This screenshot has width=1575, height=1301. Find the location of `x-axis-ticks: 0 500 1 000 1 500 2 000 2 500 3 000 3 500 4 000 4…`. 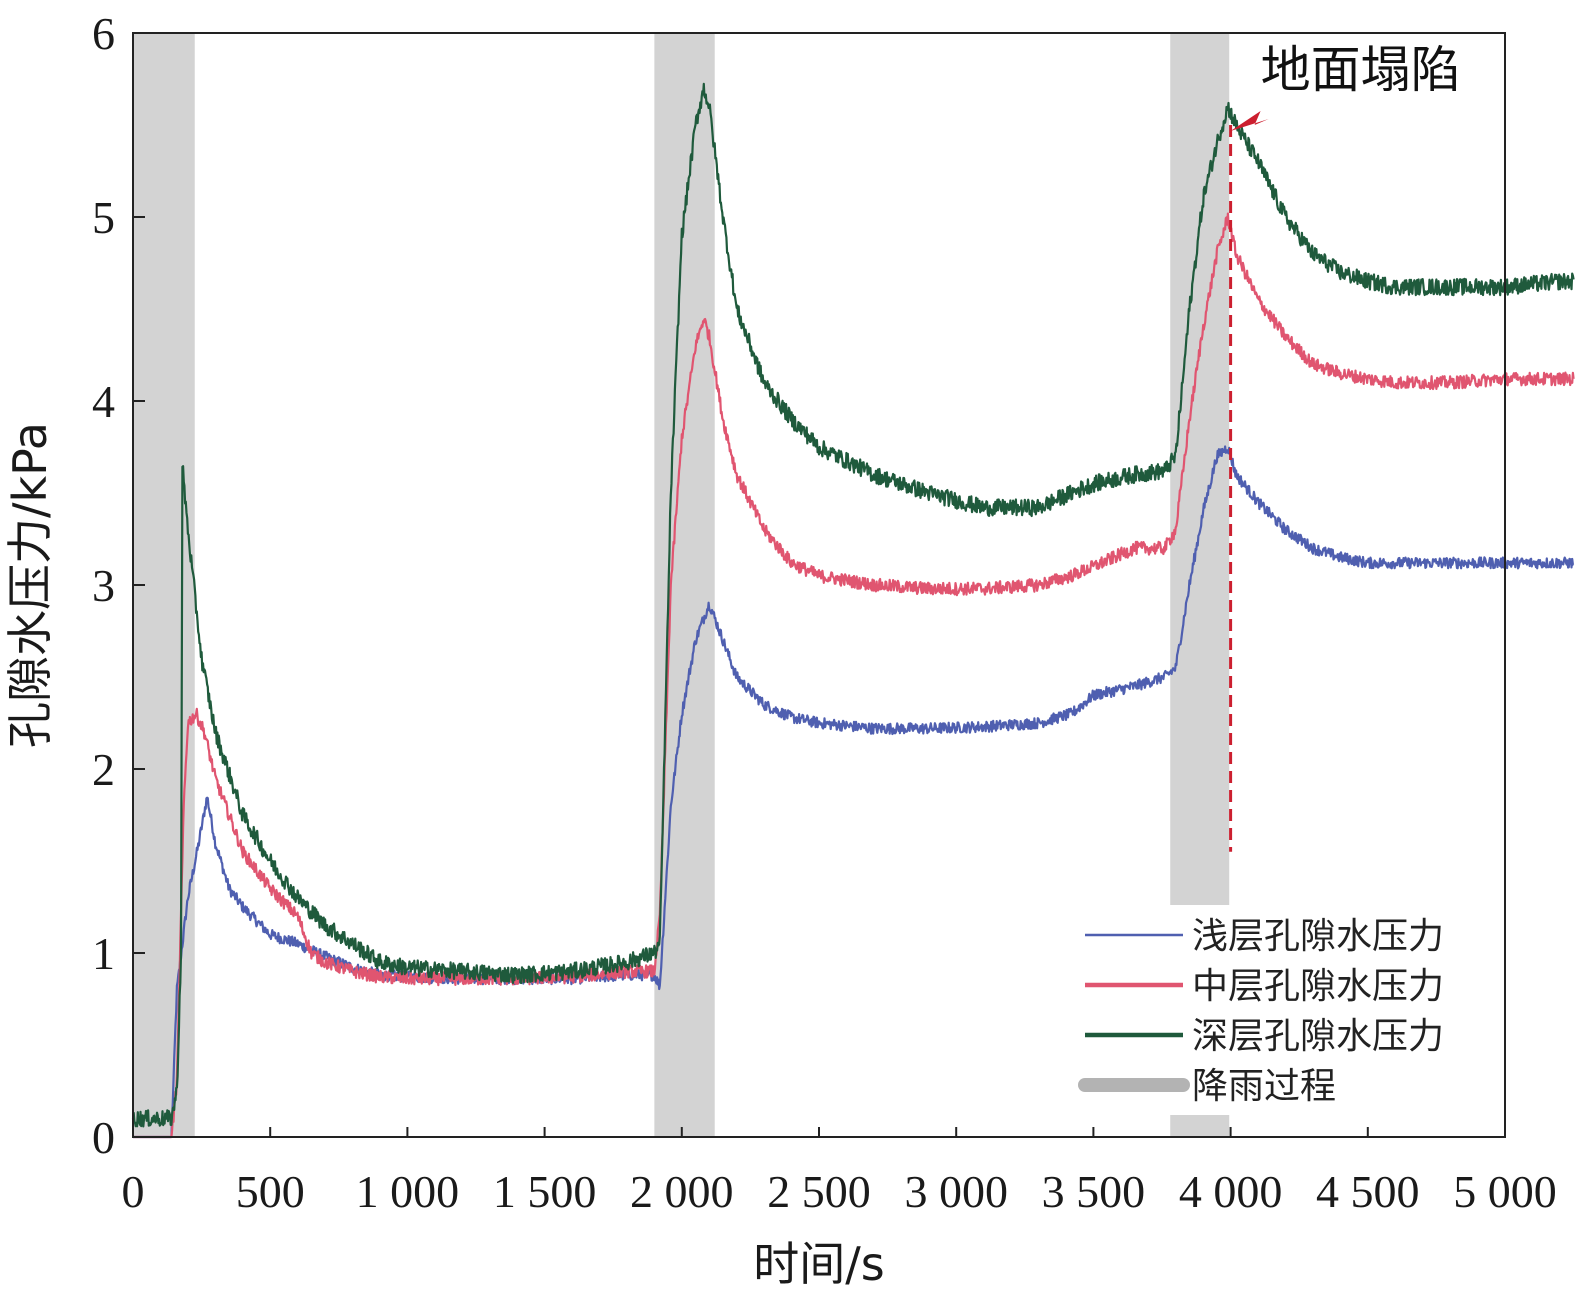

x-axis-ticks: 0 500 1 000 1 500 2 000 2 500 3 000 3 500 4 000 4… is located at coordinates (839, 1172).